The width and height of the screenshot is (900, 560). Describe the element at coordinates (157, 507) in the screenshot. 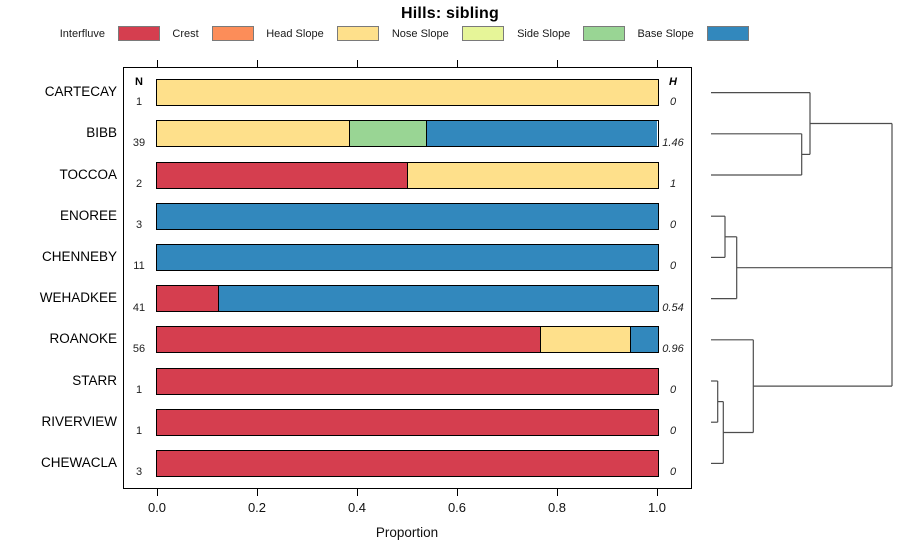

I see `axis-tick-label: 0.0` at that location.